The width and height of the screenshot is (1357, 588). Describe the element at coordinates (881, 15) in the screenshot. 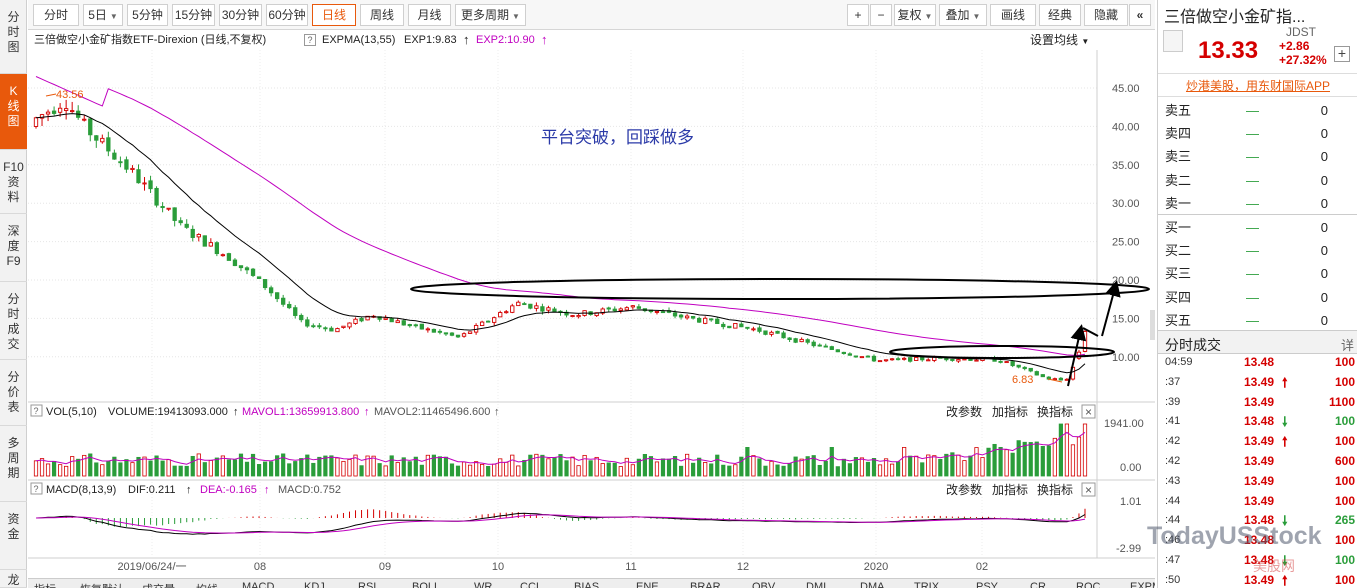

I see `toolbar-btn-1: −` at that location.